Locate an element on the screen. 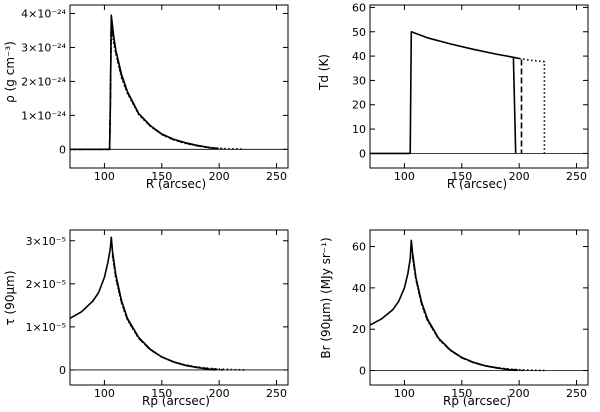 The width and height of the screenshot is (600, 412). density-plot-frame is located at coordinates (179, 86).